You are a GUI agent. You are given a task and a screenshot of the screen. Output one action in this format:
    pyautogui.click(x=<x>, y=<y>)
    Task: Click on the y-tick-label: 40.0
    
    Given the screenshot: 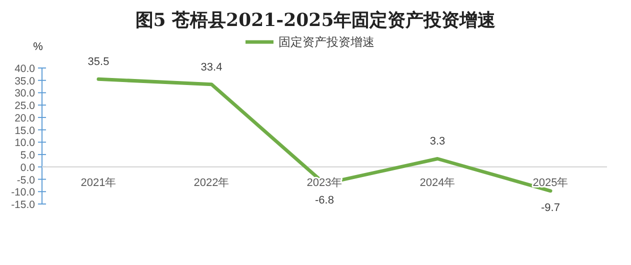 What is the action you would take?
    pyautogui.click(x=25, y=69)
    